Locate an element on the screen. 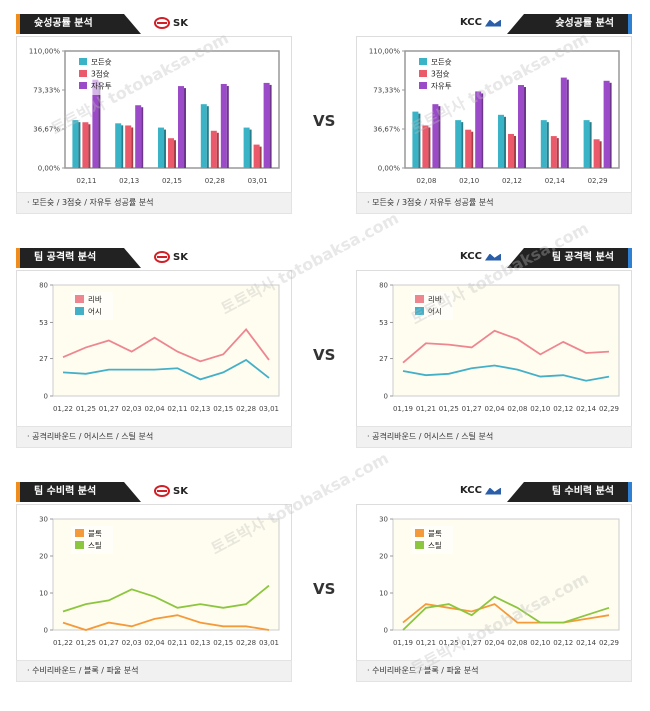 The width and height of the screenshot is (650, 711). team-label: SK is located at coordinates (171, 23).